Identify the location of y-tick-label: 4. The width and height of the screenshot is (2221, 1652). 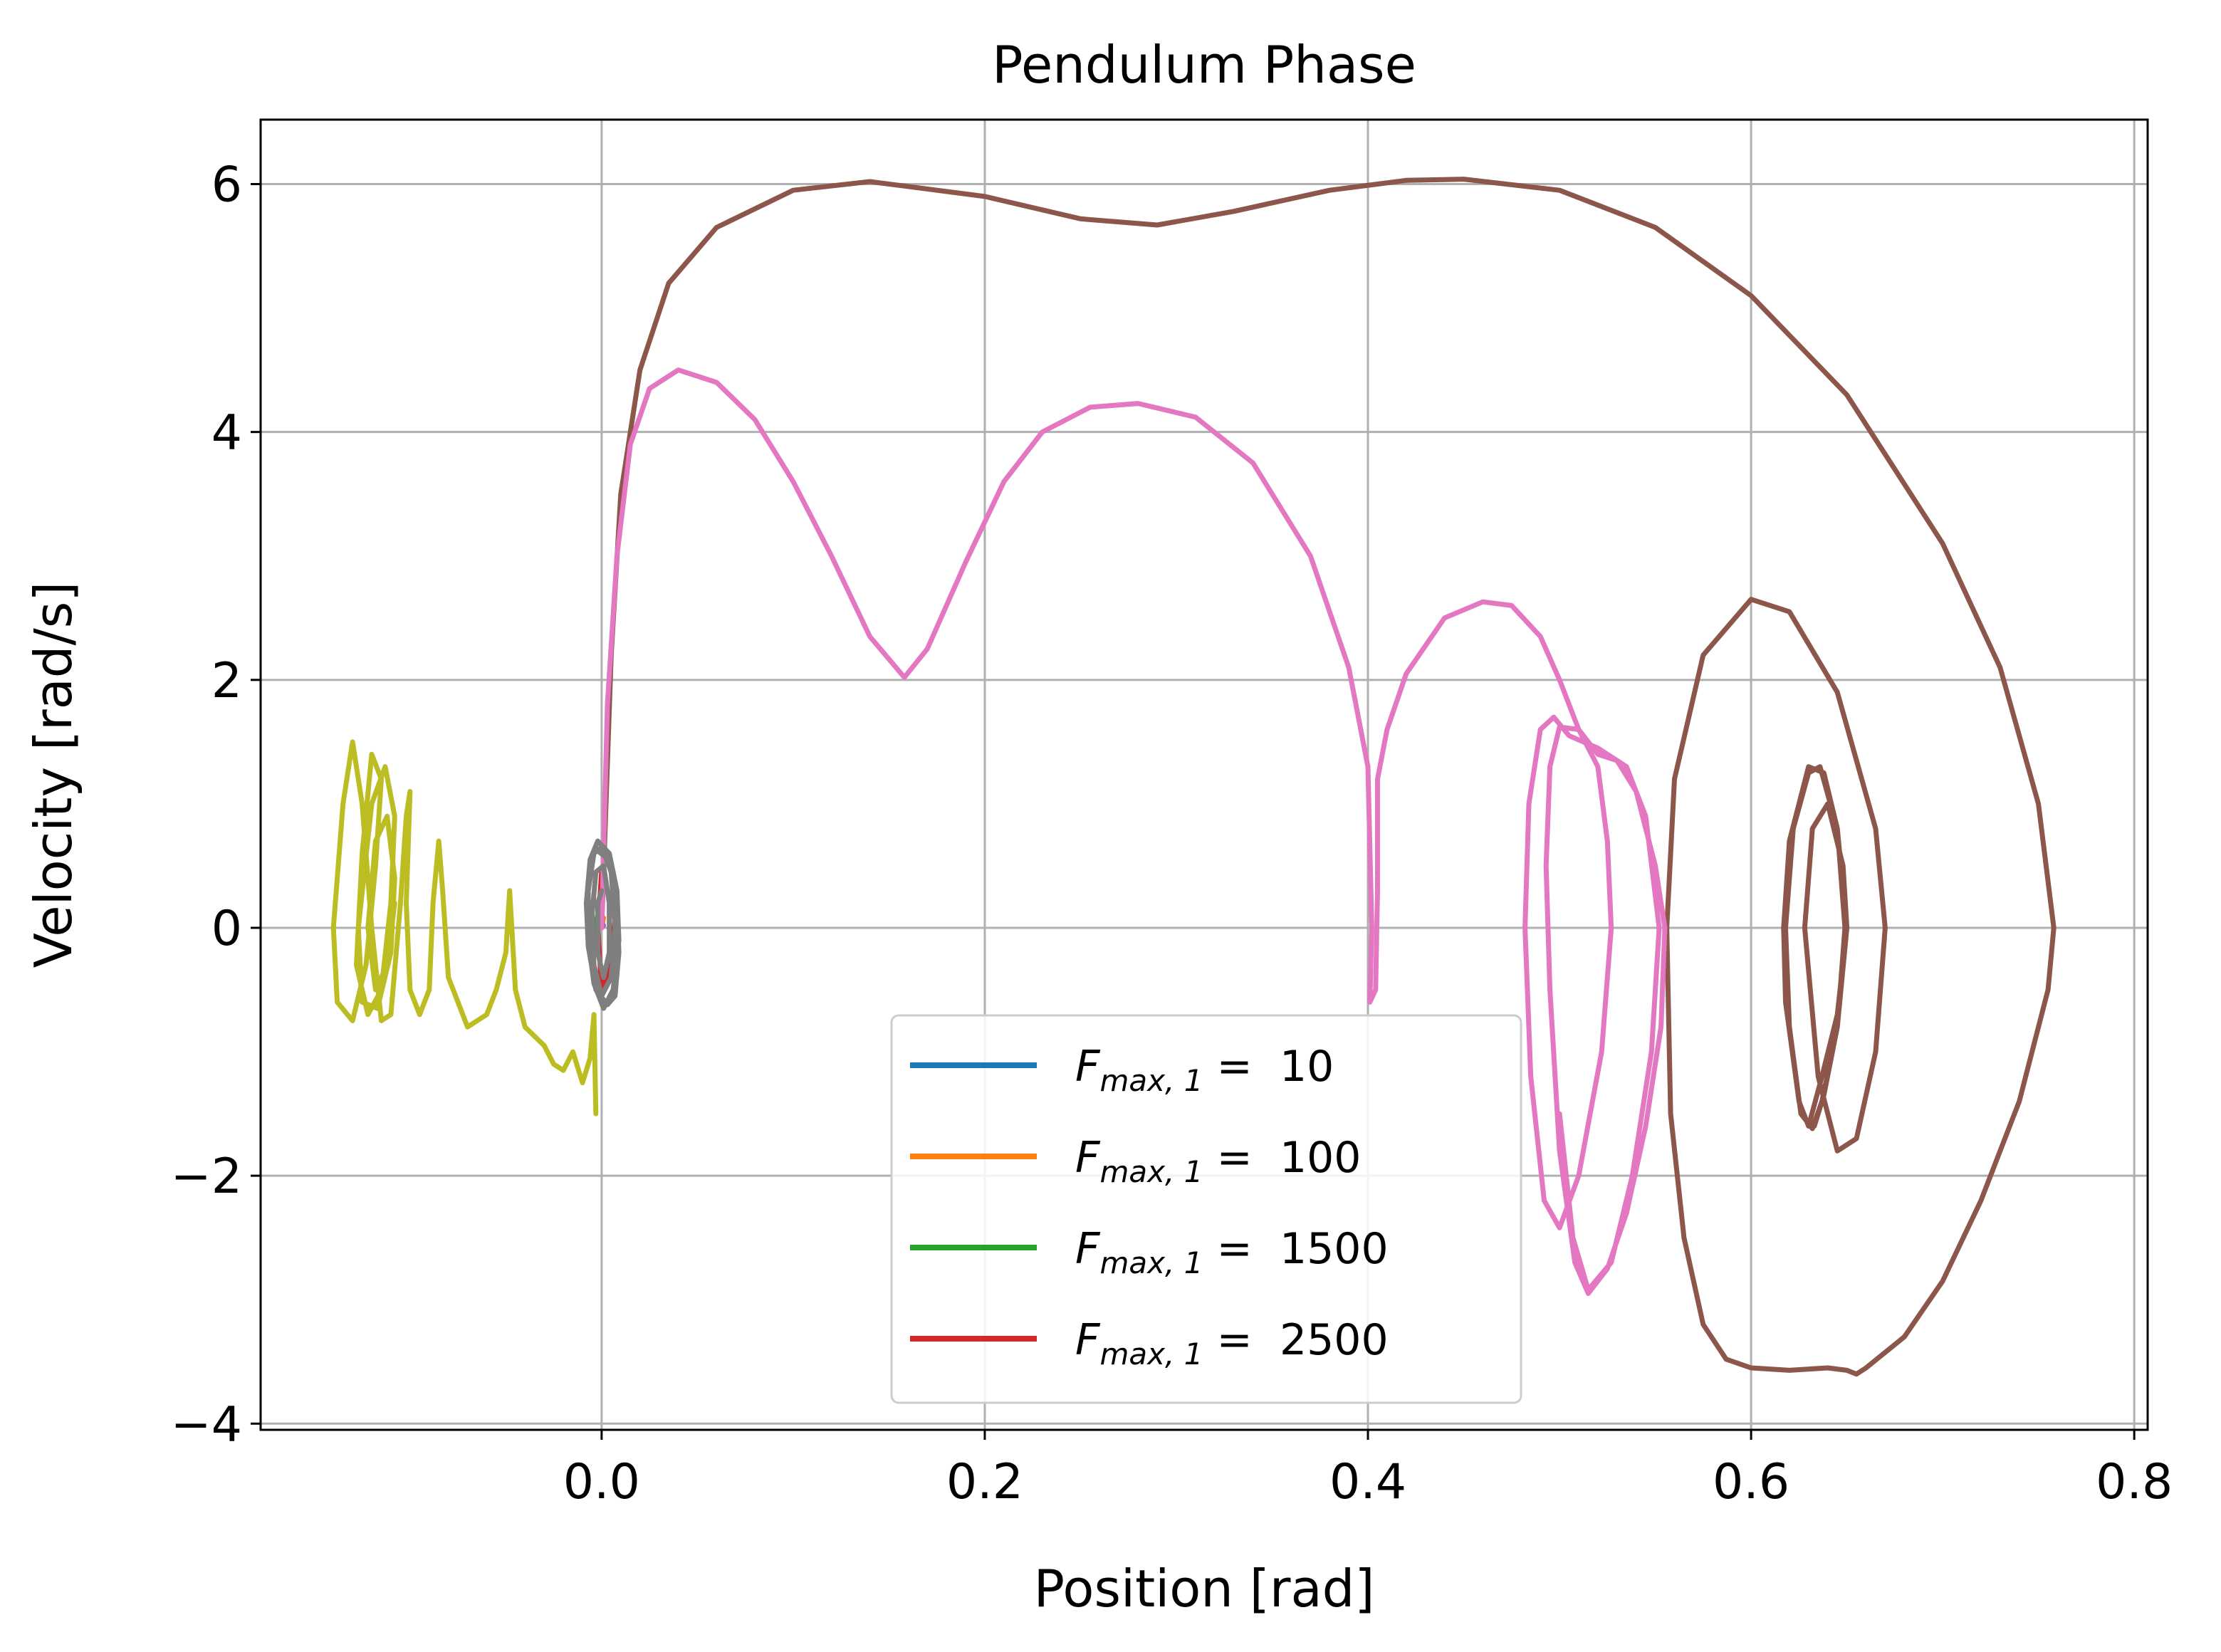
(226, 433).